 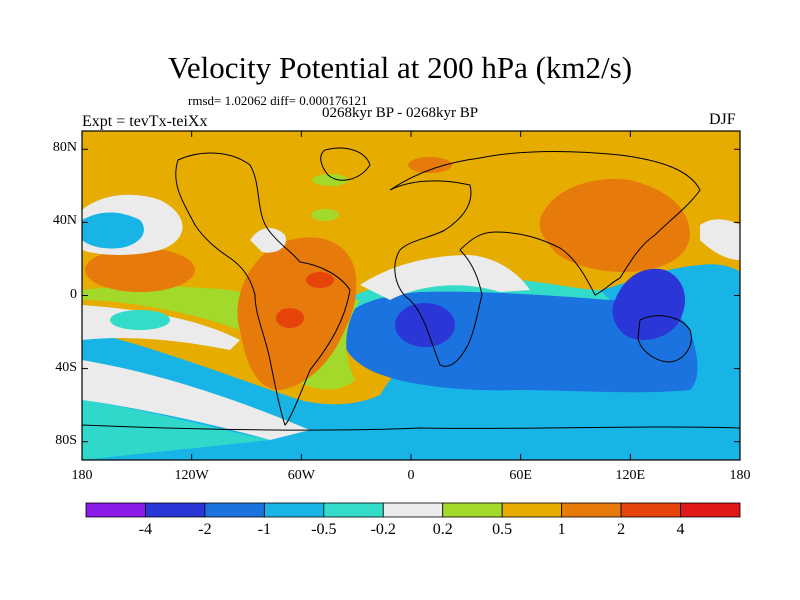 I want to click on colorbar-label: 2, so click(x=621, y=529).